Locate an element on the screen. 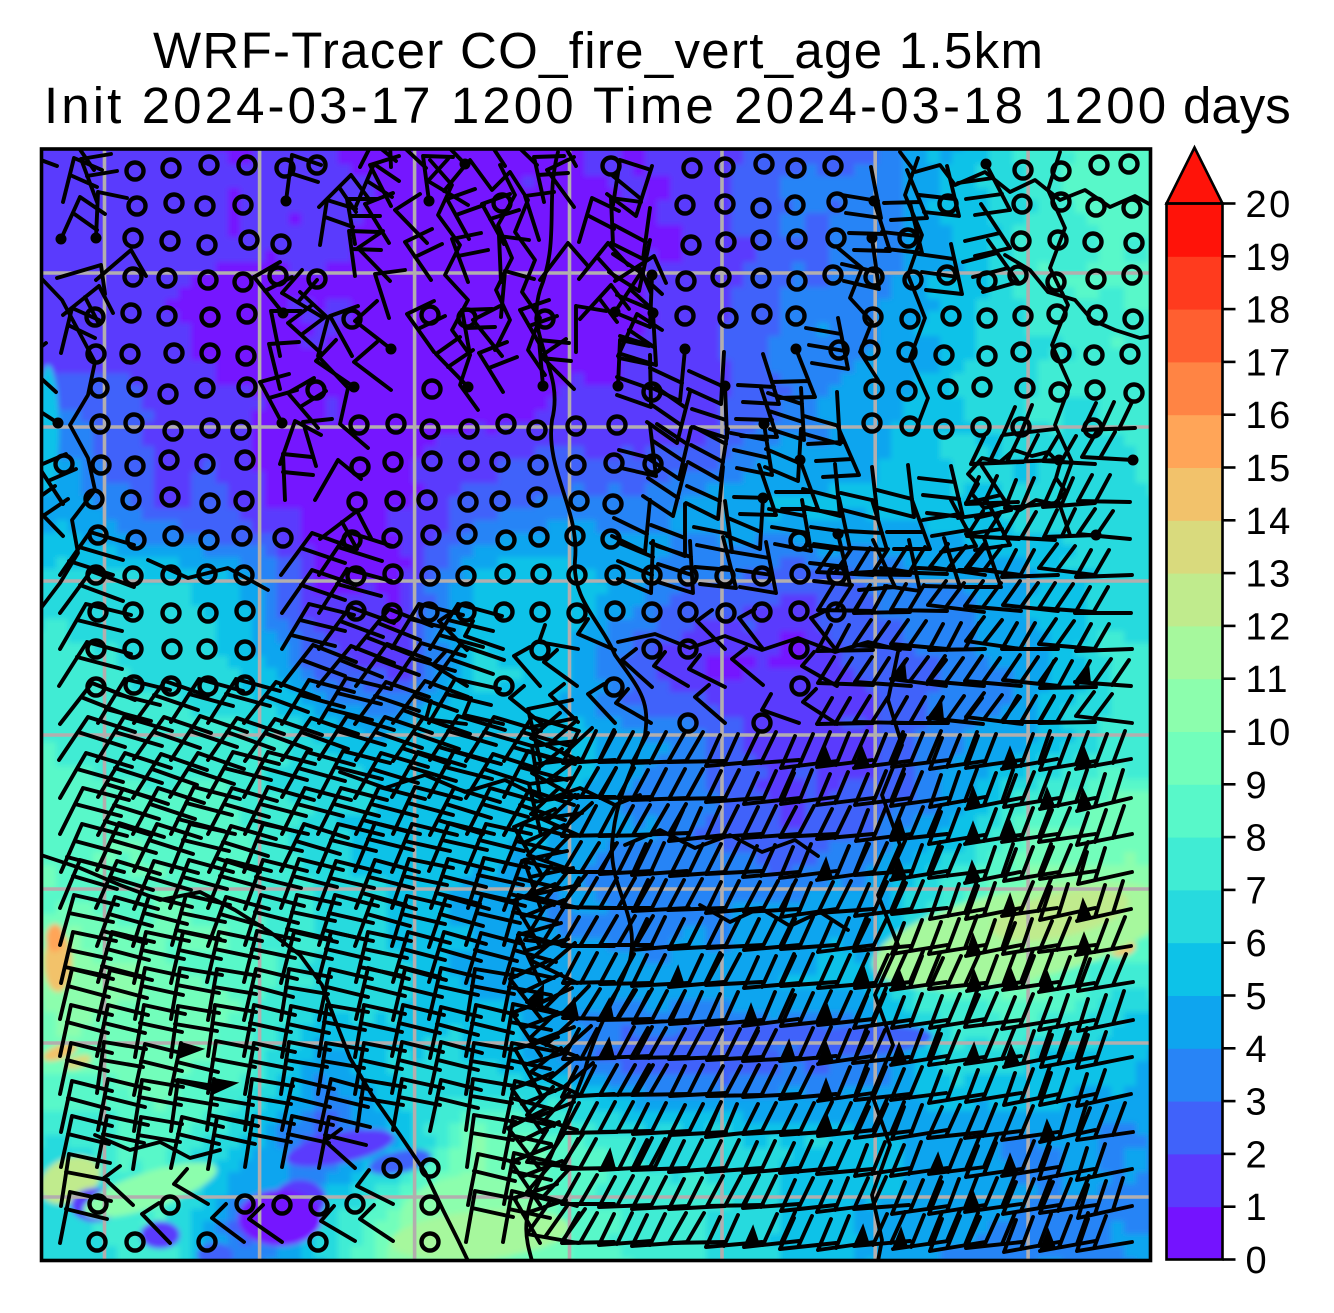 This screenshot has width=1334, height=1313. svg-text: 7 is located at coordinates (1258, 891).